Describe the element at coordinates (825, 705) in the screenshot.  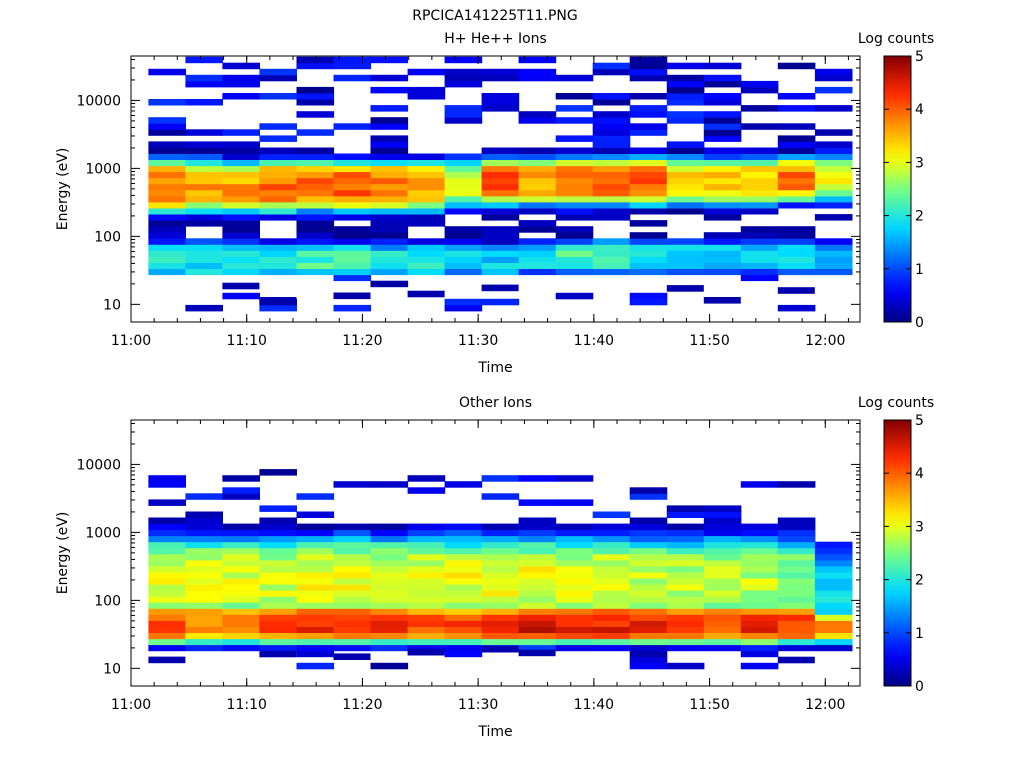
I see `x-tick-label: 12:00` at that location.